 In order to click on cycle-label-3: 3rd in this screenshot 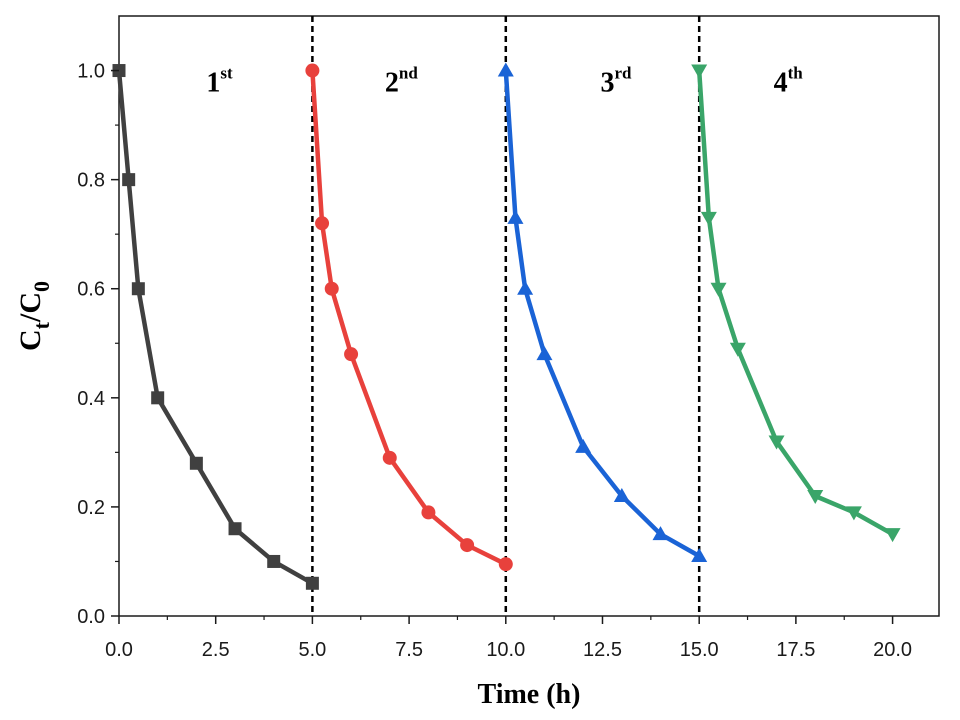, I will do `click(617, 80)`.